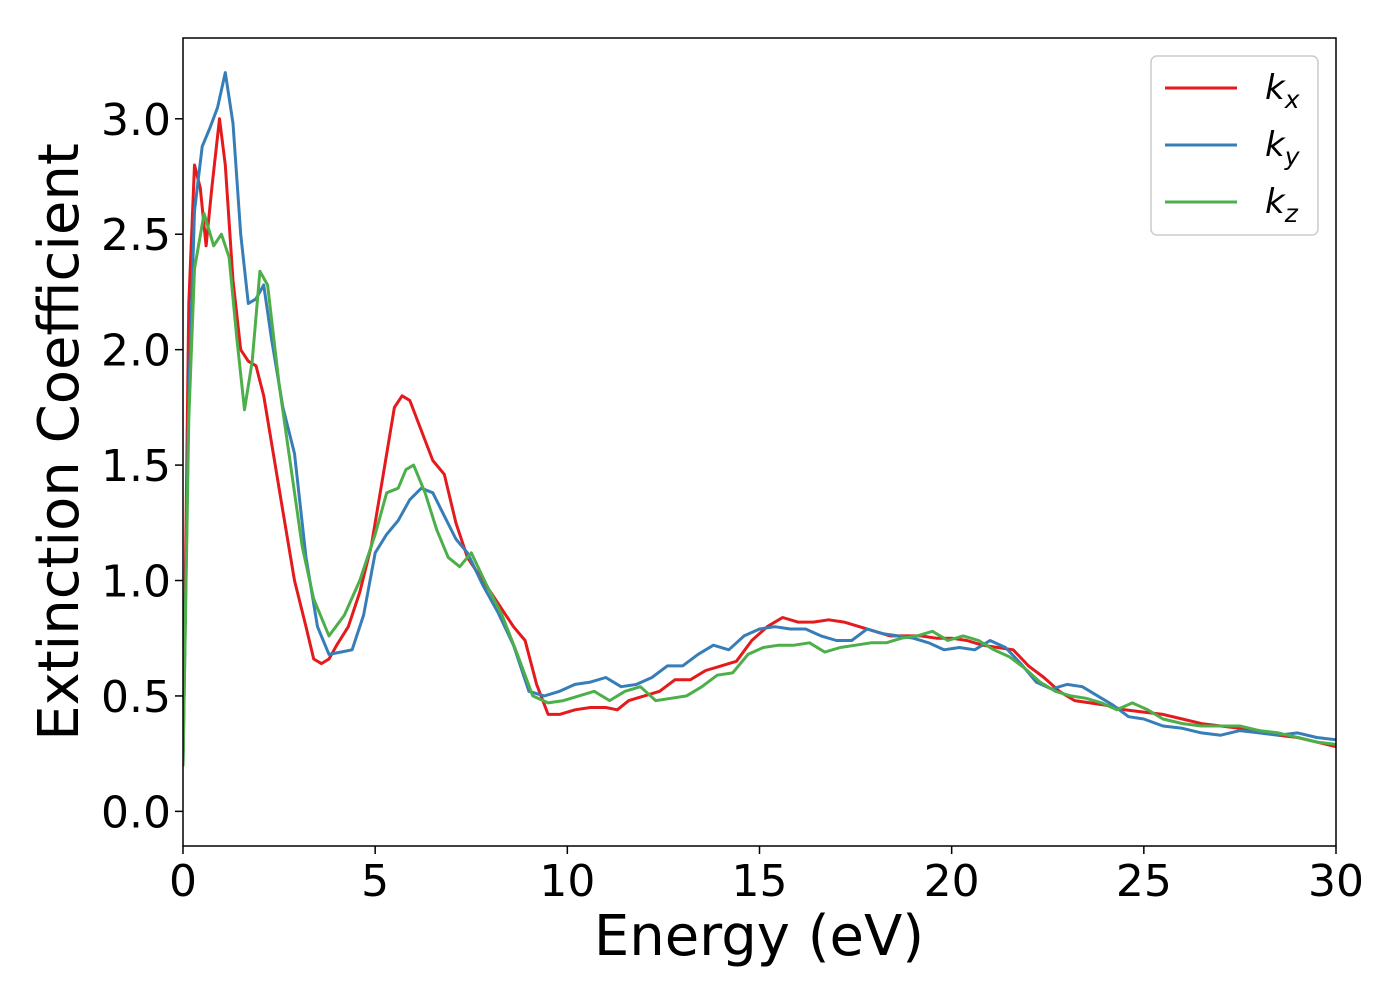 The height and width of the screenshot is (1000, 1400). I want to click on legend-label-subscript: x, so click(1292, 99).